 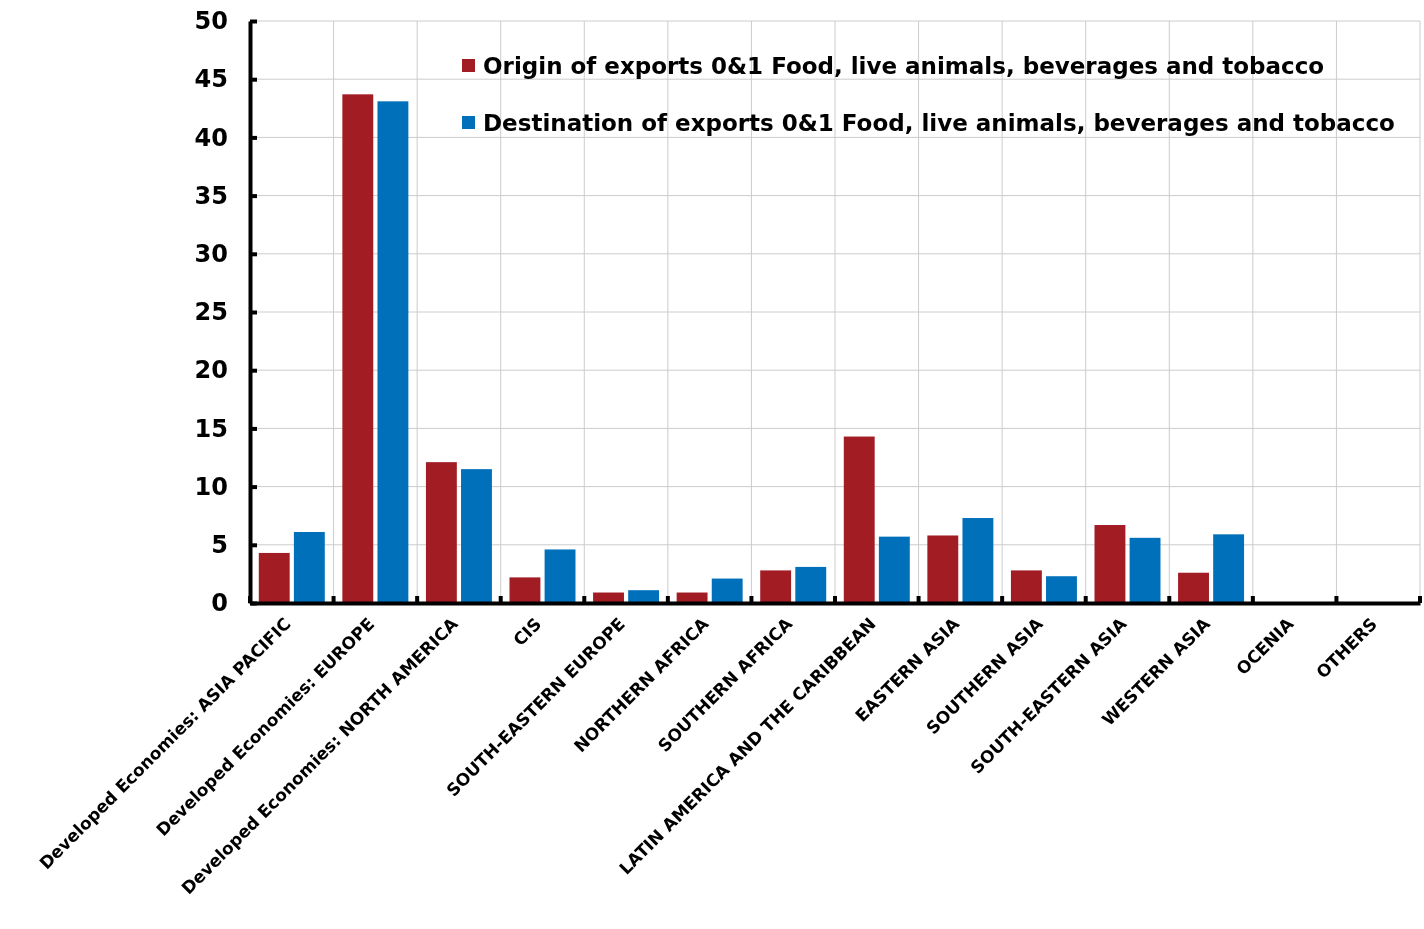 I want to click on y-tick-label: 20, so click(x=211, y=370).